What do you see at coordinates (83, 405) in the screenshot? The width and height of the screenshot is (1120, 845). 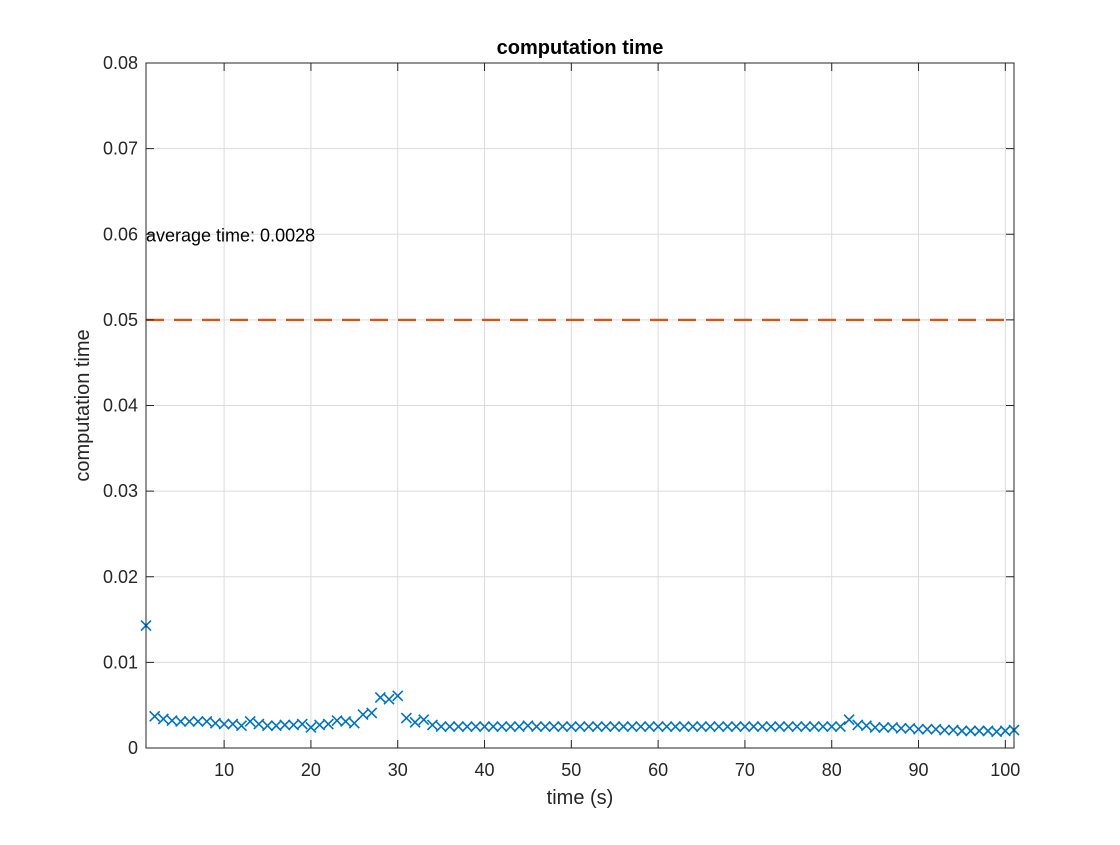 I see `y-axis-label: computation time` at bounding box center [83, 405].